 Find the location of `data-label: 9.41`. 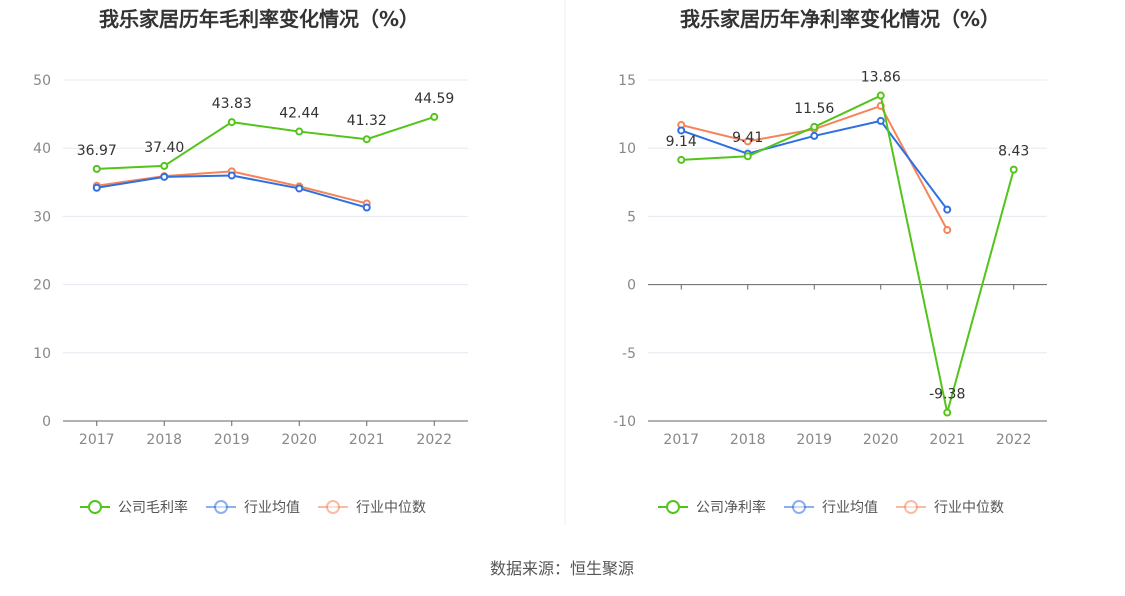

data-label: 9.41 is located at coordinates (747, 138).